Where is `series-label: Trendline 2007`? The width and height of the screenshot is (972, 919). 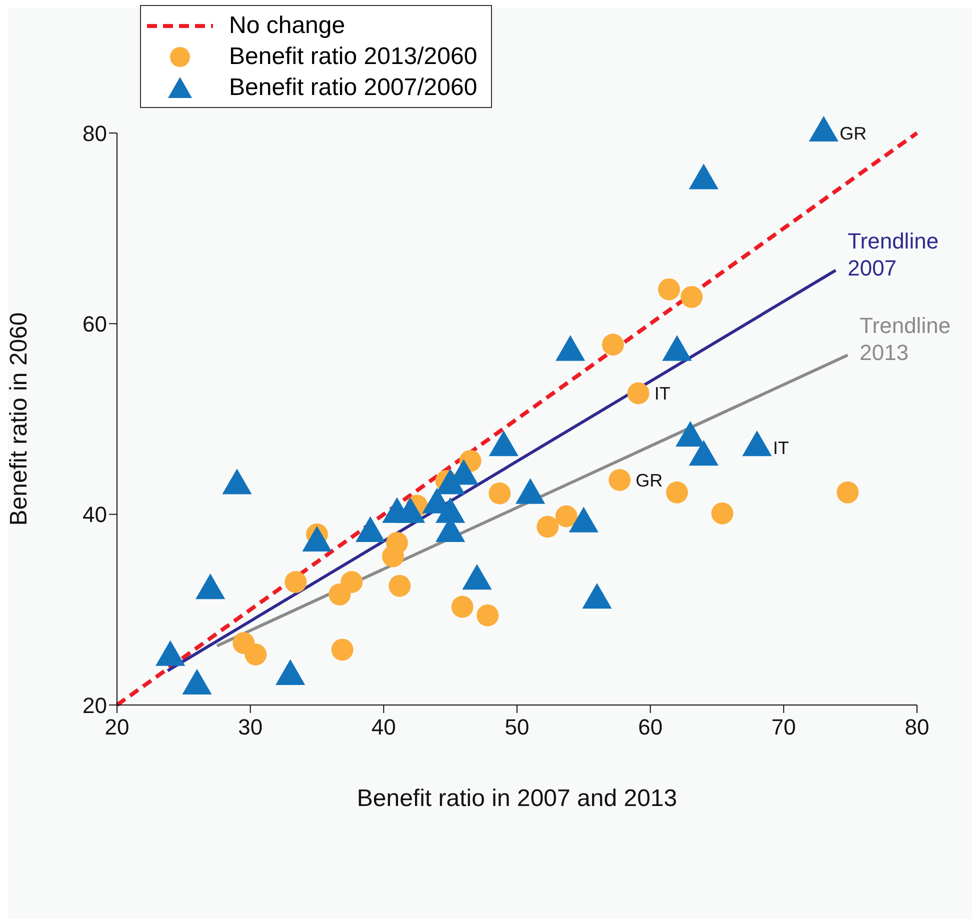 series-label: Trendline 2007 is located at coordinates (893, 254).